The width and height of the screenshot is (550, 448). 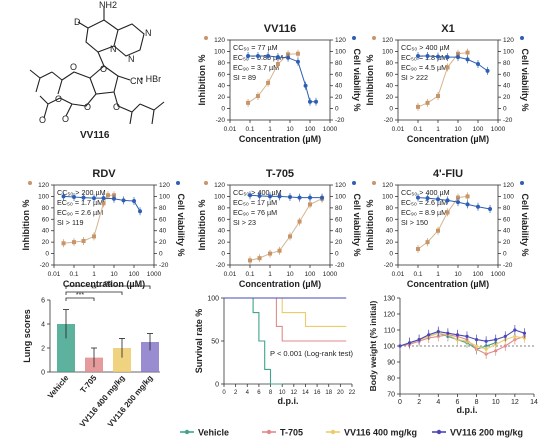 I want to click on plot-frame, so click(x=280, y=225).